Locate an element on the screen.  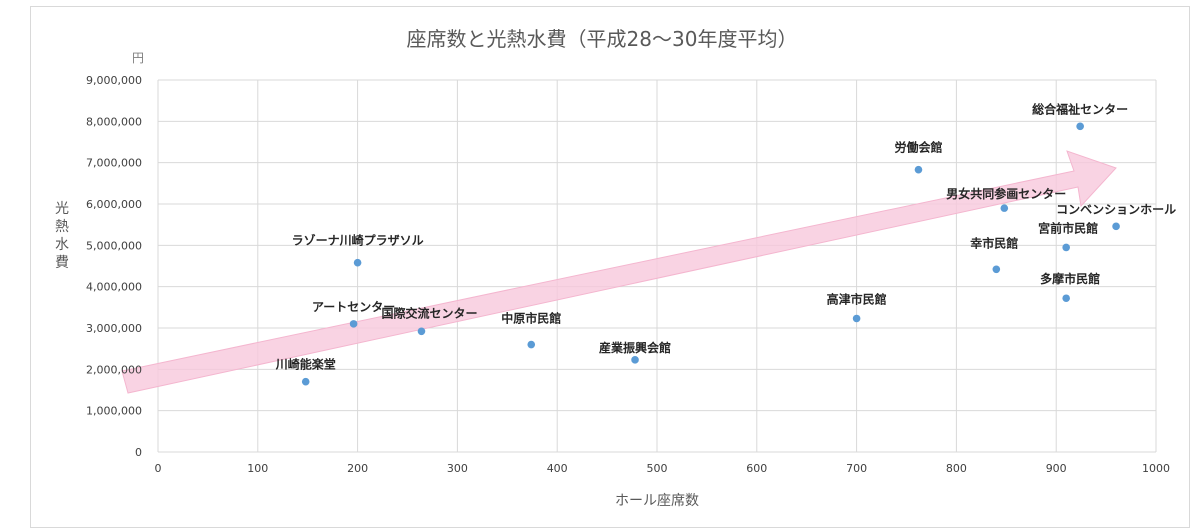
y-axis-unit: 円 is located at coordinates (138, 58).